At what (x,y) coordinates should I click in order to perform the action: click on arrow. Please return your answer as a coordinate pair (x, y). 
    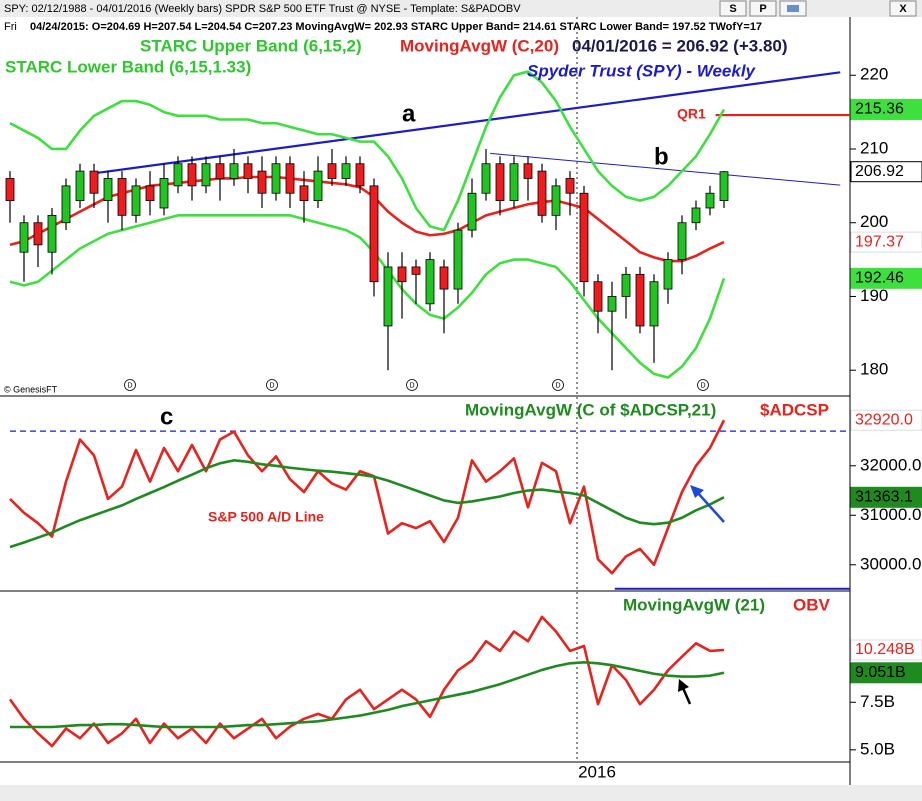
    Looking at the image, I should click on (710, 507).